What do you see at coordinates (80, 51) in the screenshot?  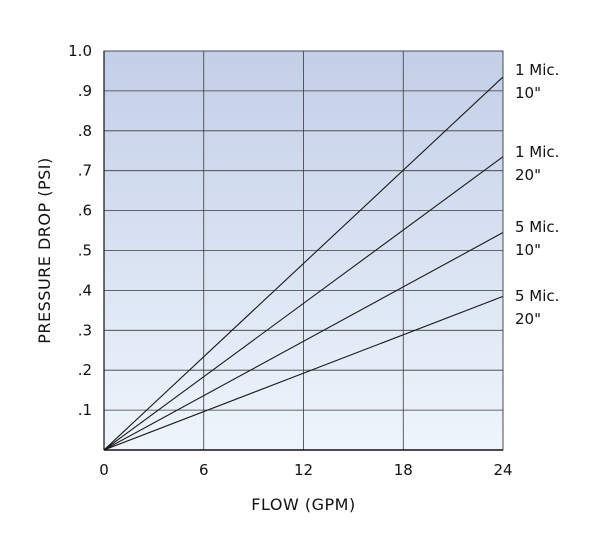 I see `y-tick-label: 1.0` at bounding box center [80, 51].